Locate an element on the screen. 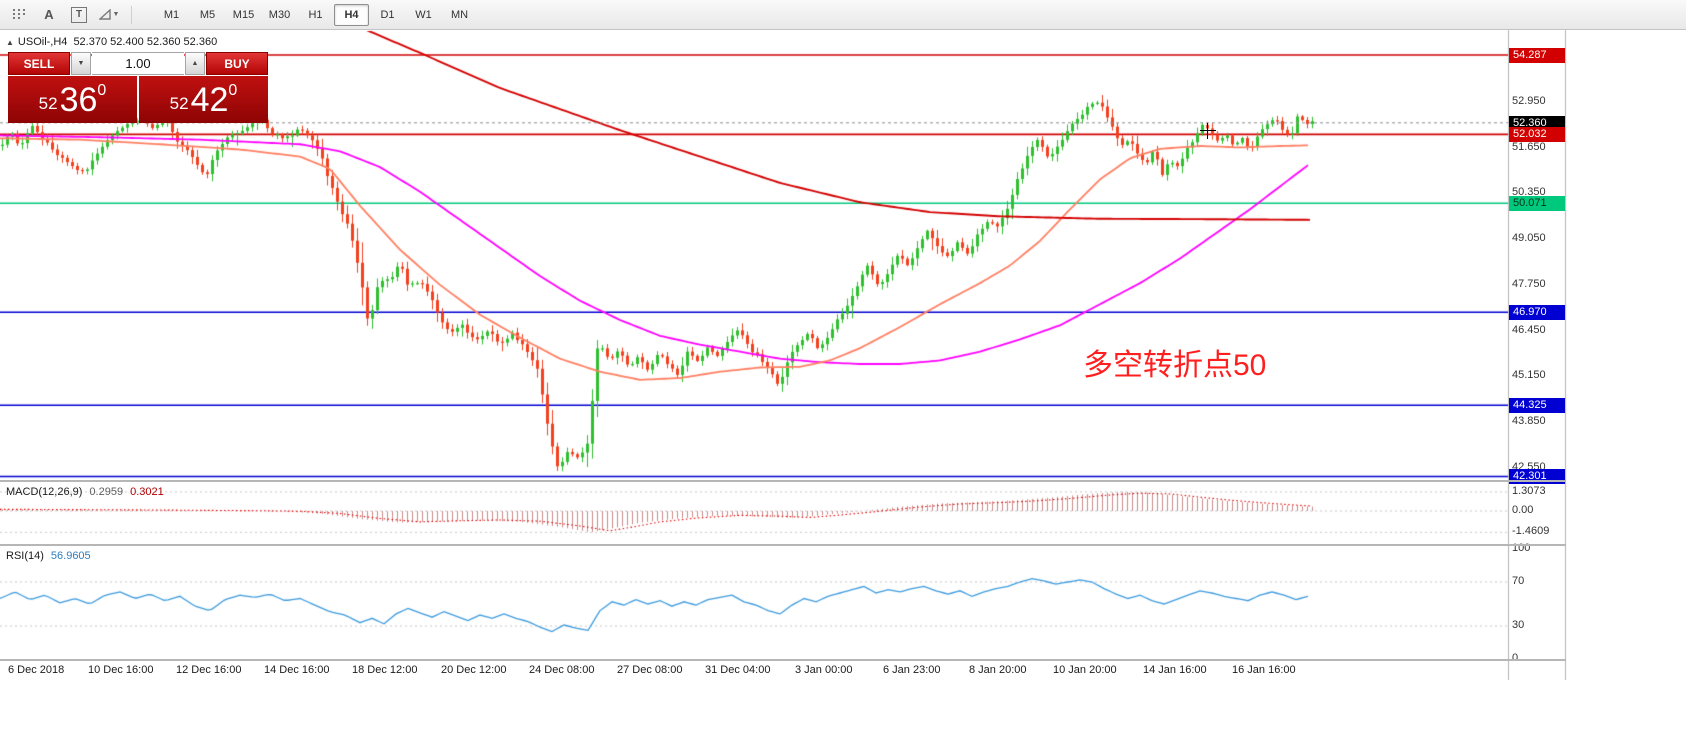 The image size is (1686, 731). volume-increase-button: ▲ is located at coordinates (195, 63).